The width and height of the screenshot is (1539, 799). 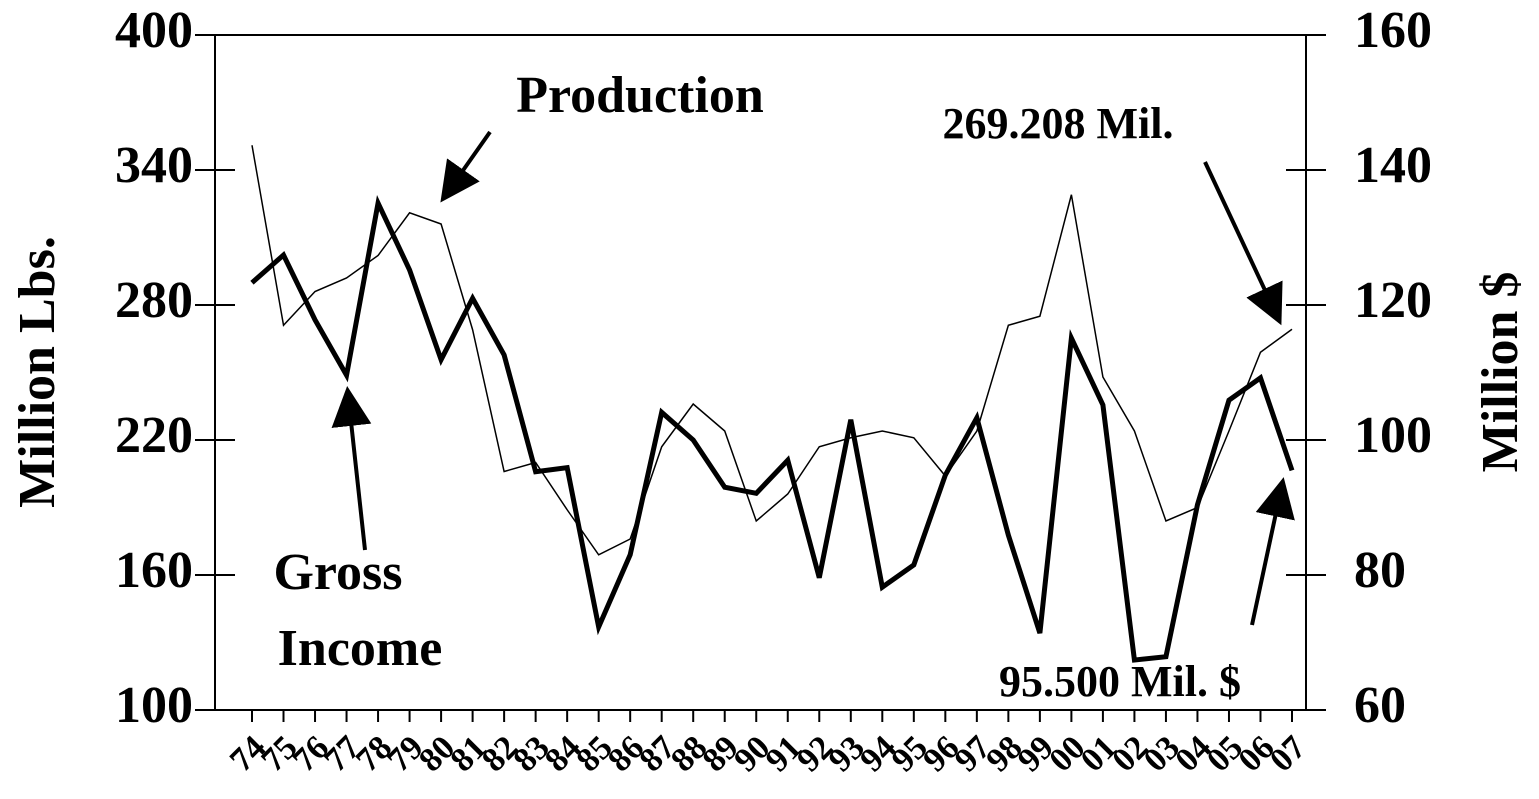 I want to click on y2-tick-label: 100, so click(x=1393, y=435).